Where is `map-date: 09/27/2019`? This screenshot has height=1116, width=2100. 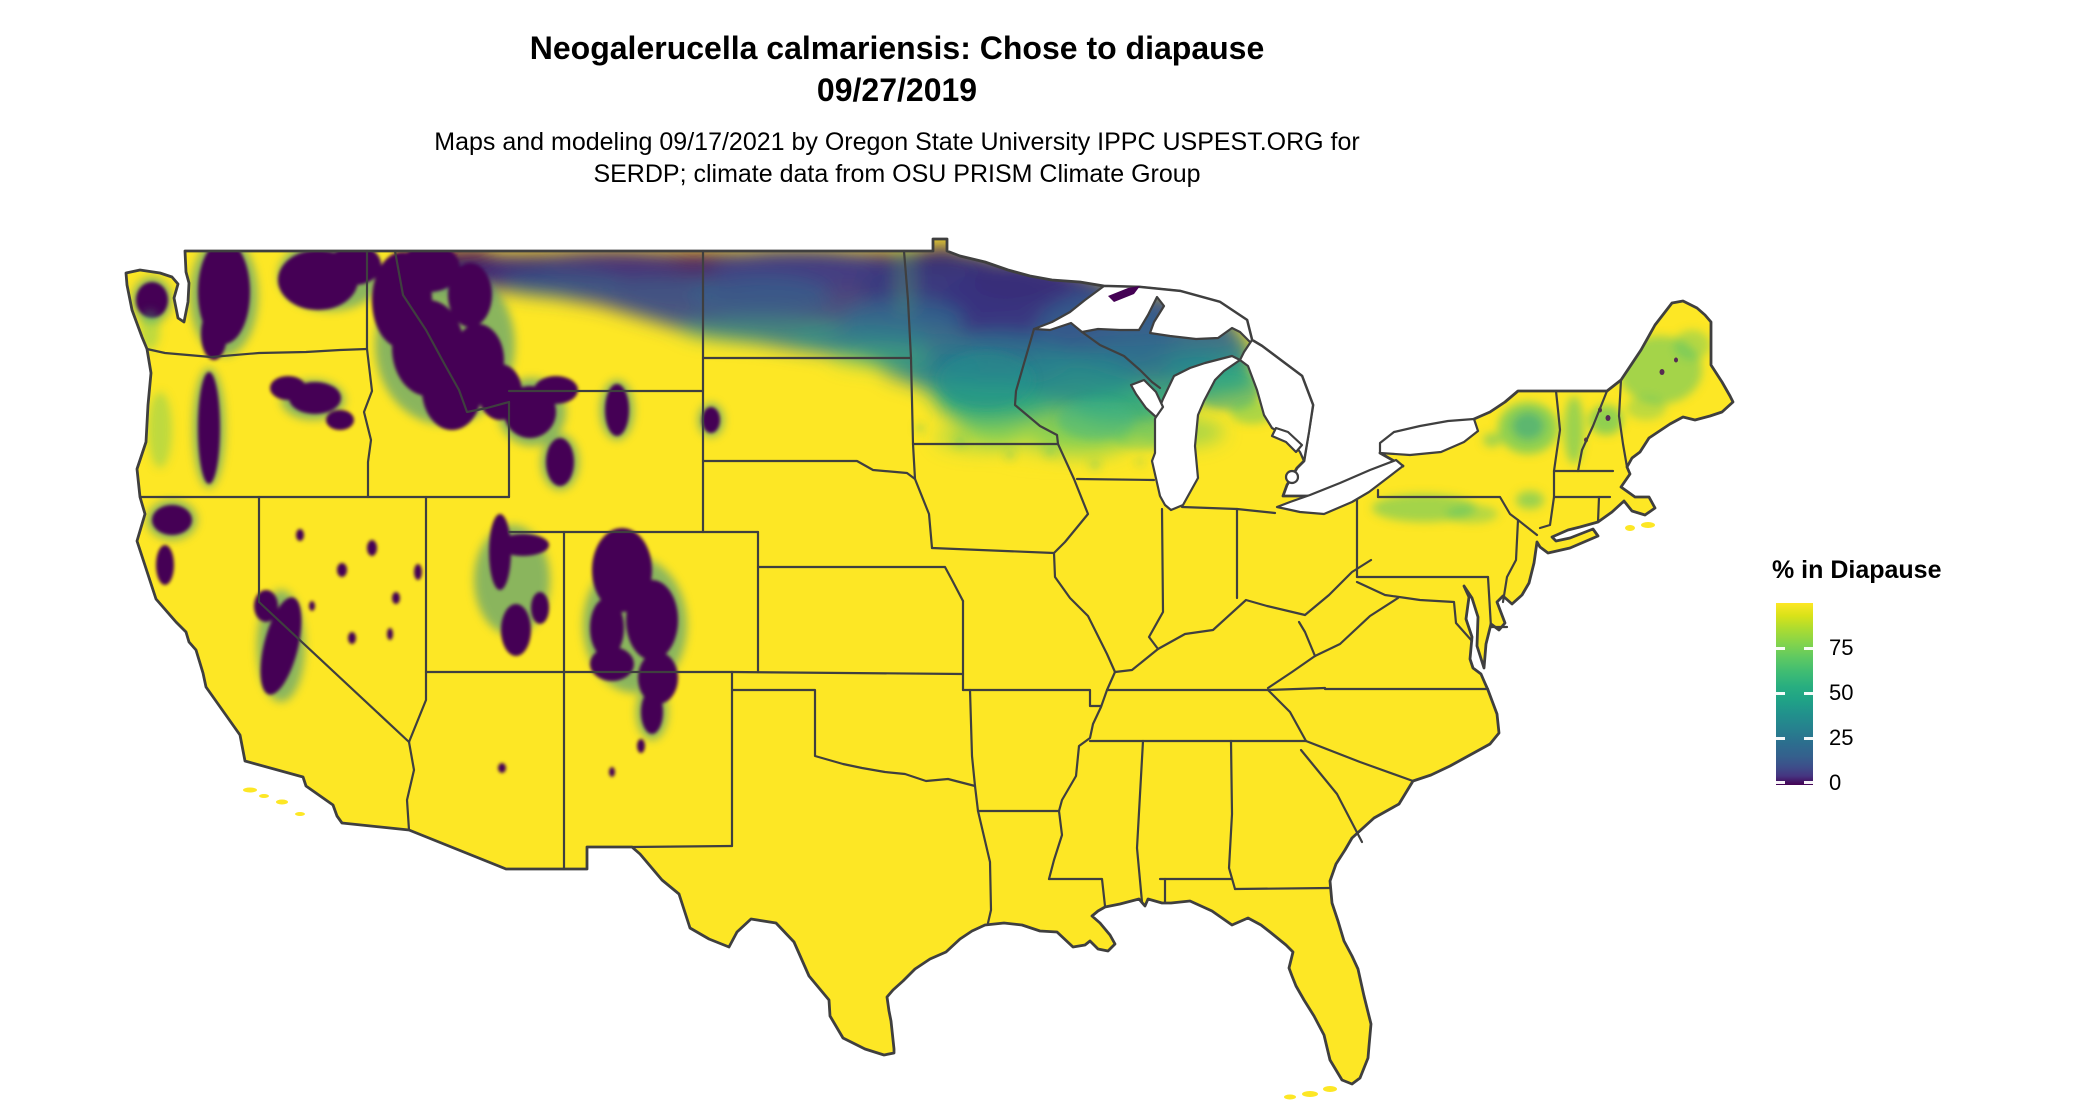
map-date: 09/27/2019 is located at coordinates (897, 90).